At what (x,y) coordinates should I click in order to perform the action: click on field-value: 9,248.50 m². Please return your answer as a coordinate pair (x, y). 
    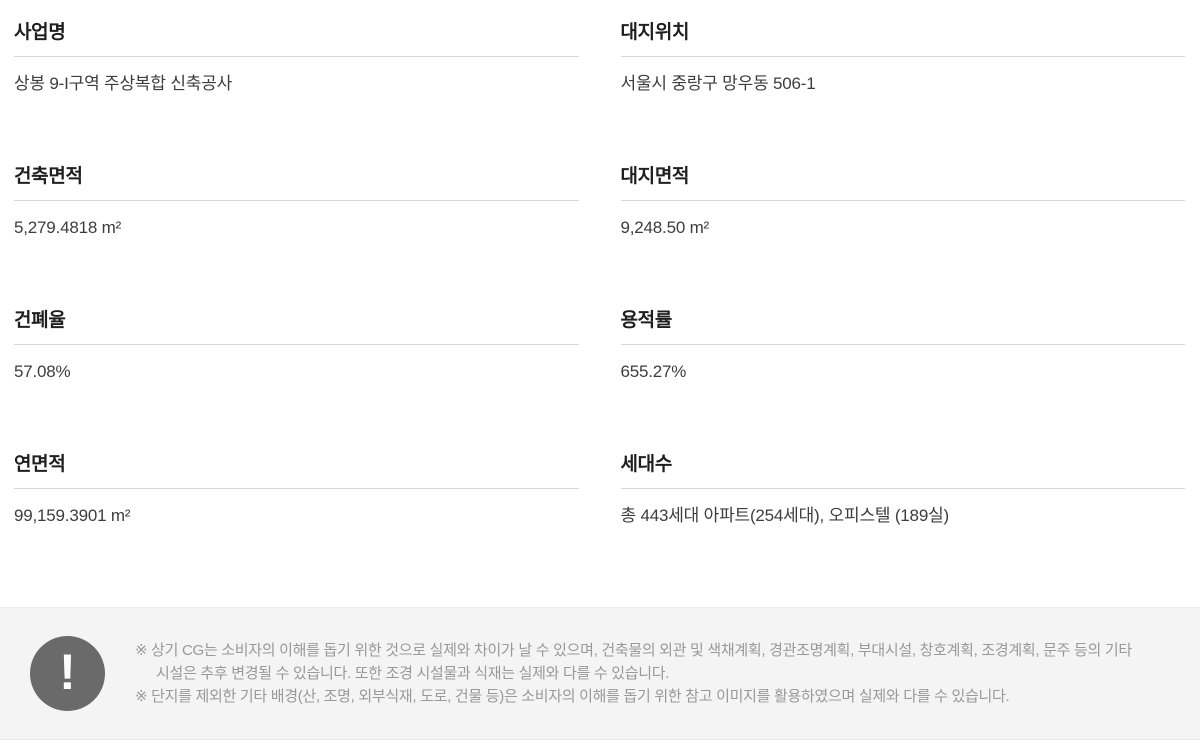
    Looking at the image, I should click on (665, 227).